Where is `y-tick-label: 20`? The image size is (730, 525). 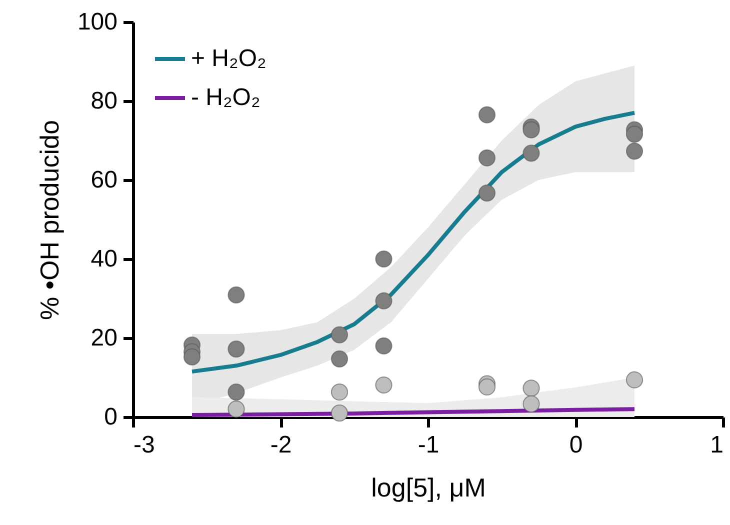 y-tick-label: 20 is located at coordinates (104, 338).